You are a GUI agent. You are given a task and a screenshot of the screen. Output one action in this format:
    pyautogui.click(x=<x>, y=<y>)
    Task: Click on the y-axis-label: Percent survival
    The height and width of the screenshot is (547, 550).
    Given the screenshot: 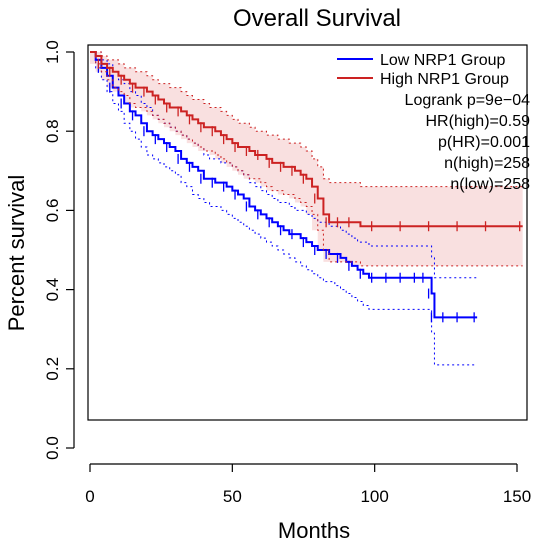 What is the action you would take?
    pyautogui.click(x=16, y=253)
    